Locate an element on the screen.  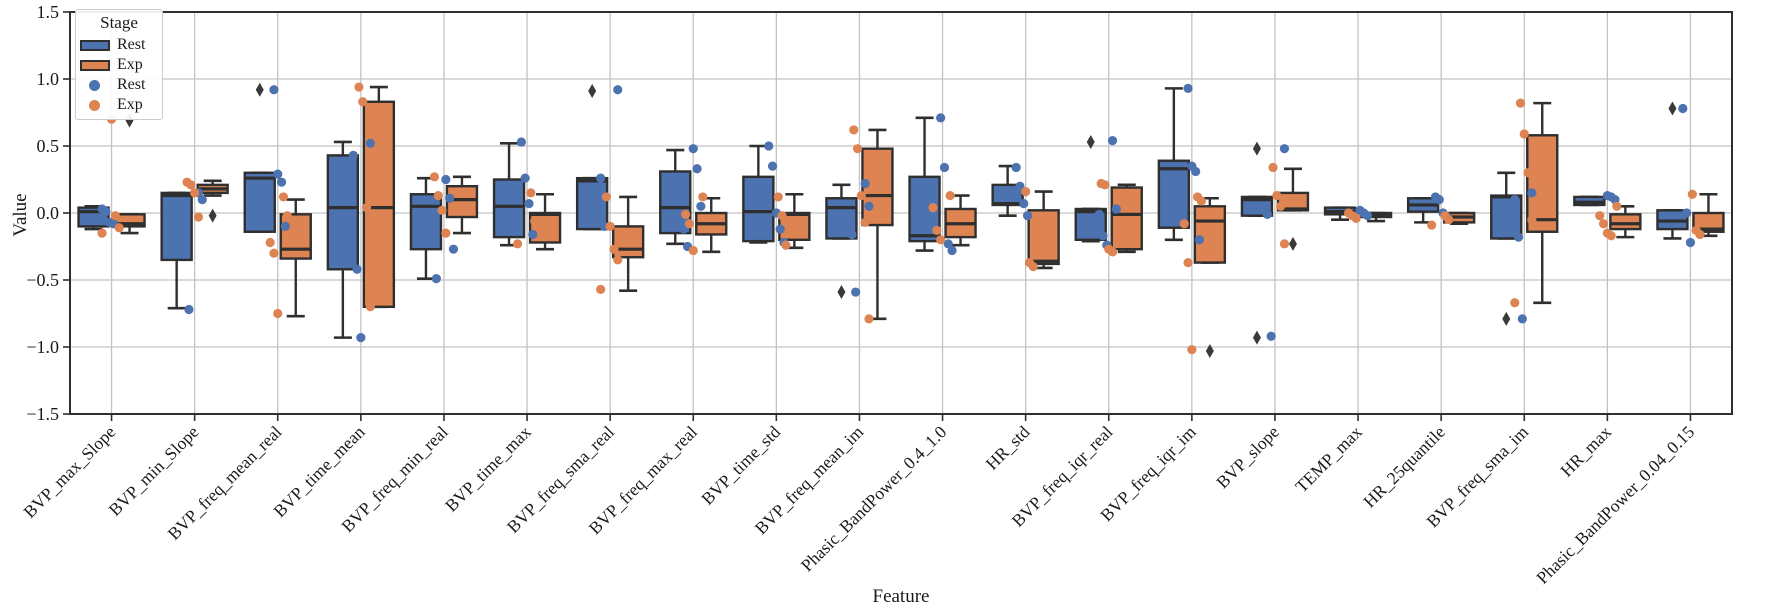
x-tick-label: Phasic_BandPower_0.04_0.15 is located at coordinates (1615, 505).